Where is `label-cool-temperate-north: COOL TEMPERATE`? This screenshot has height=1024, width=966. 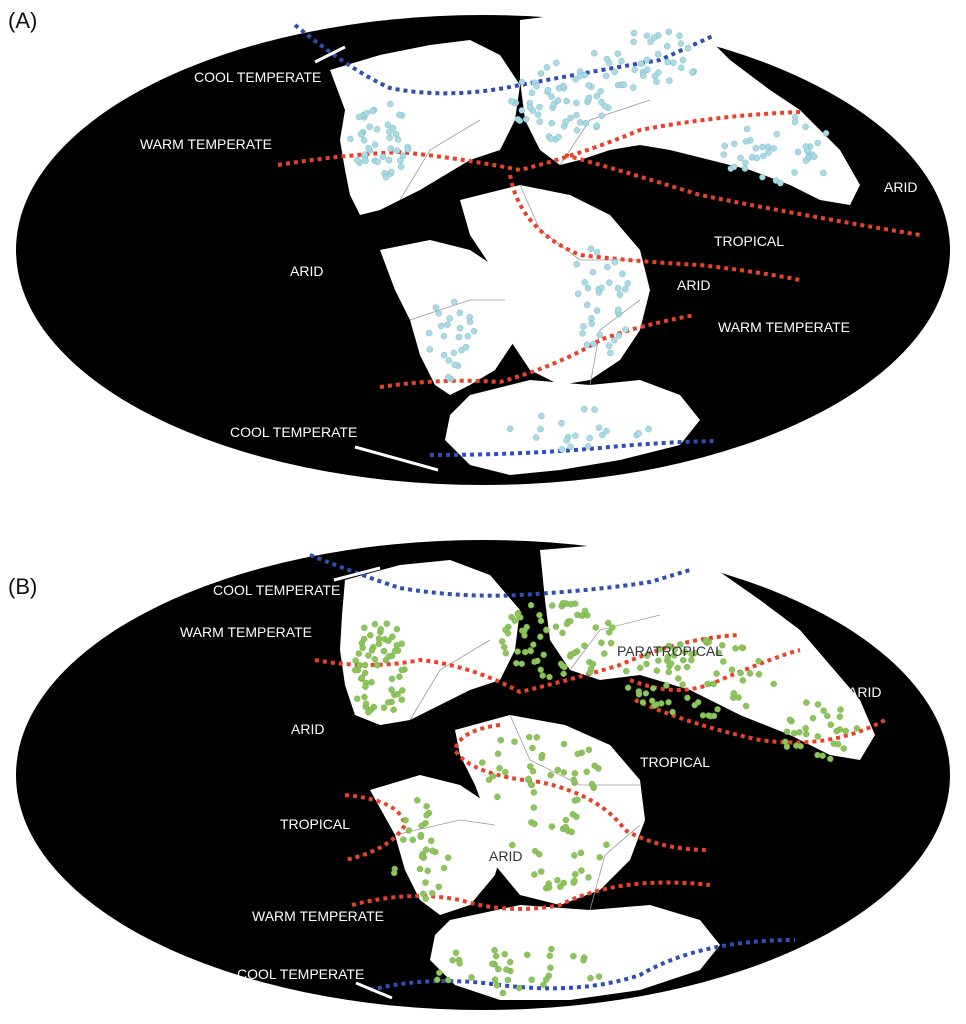 label-cool-temperate-north: COOL TEMPERATE is located at coordinates (276, 590).